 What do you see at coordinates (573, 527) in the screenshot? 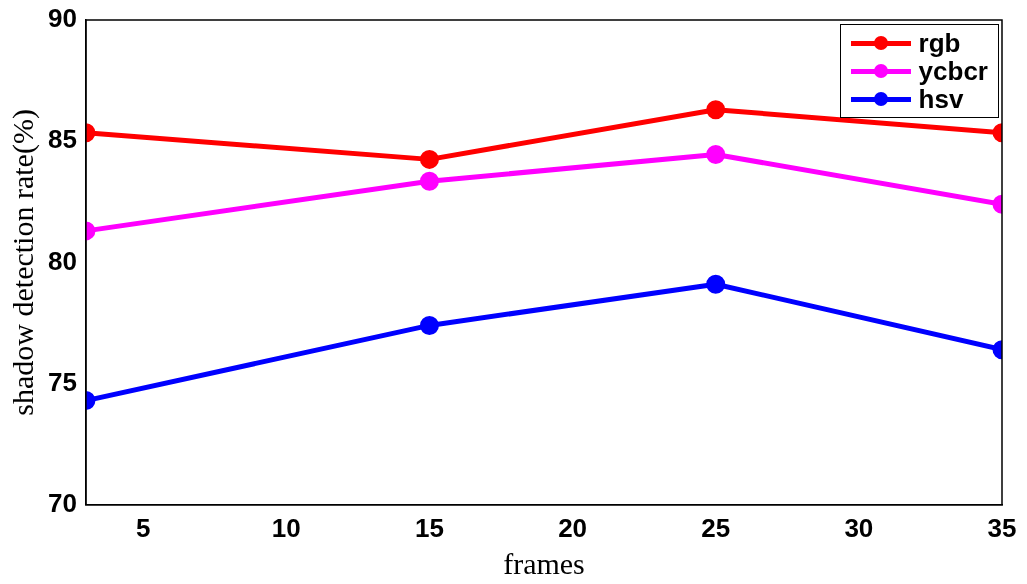
I see `x-tick-label: 20` at bounding box center [573, 527].